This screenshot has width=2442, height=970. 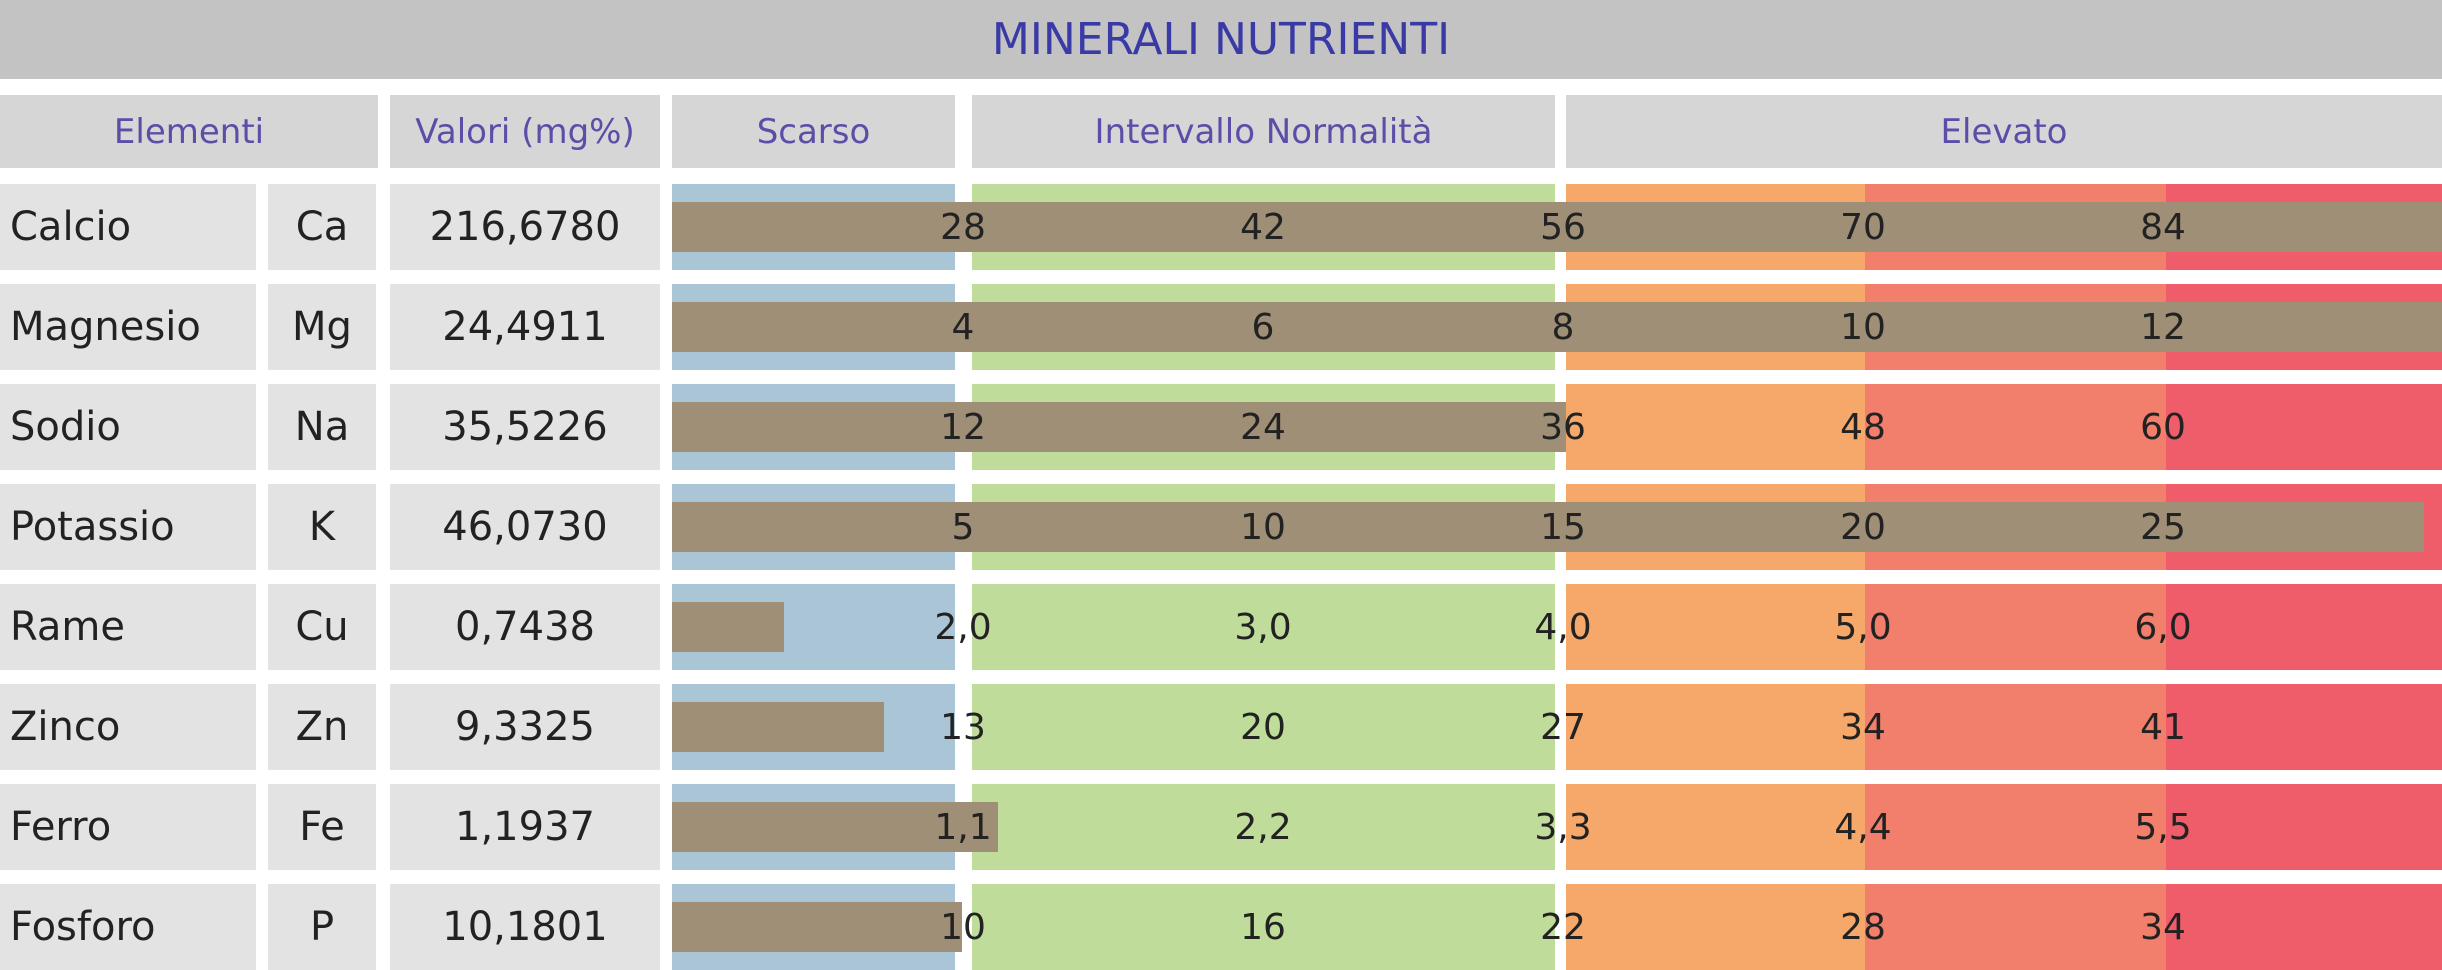 I want to click on element-name: Fosforo, so click(x=128, y=927).